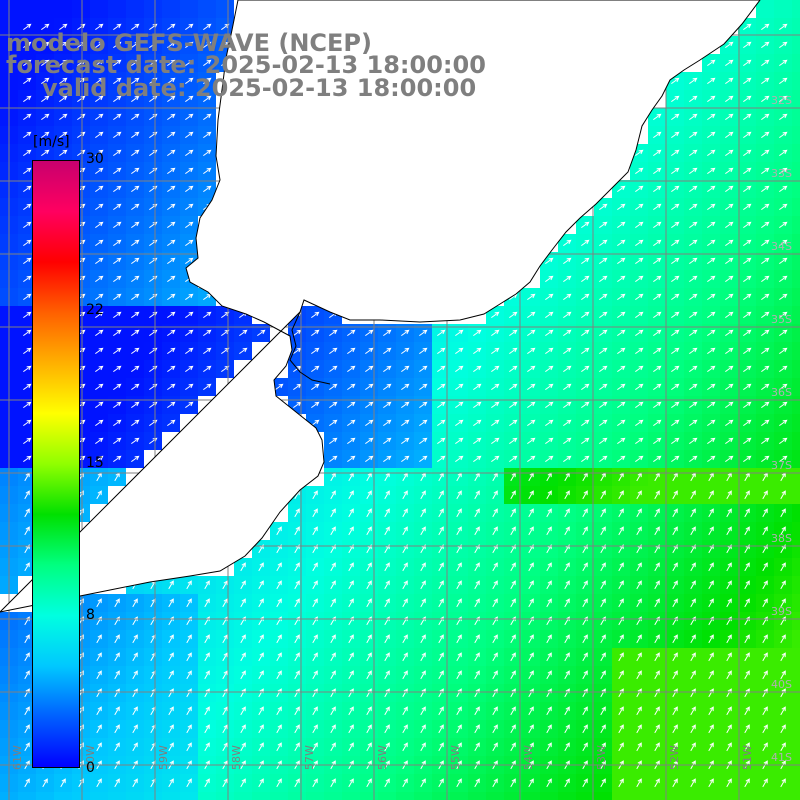  I want to click on longitude-label: 53W, so click(601, 757).